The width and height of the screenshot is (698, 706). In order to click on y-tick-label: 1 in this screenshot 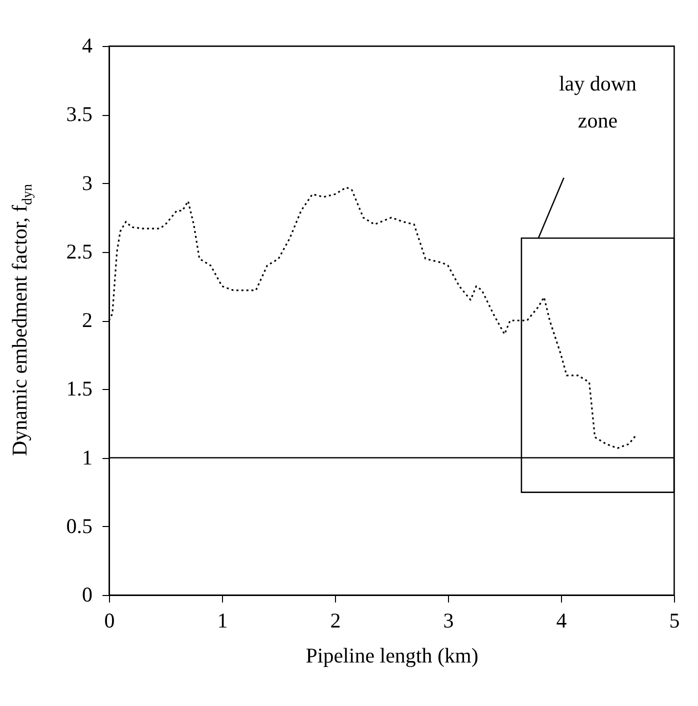, I will do `click(87, 457)`.